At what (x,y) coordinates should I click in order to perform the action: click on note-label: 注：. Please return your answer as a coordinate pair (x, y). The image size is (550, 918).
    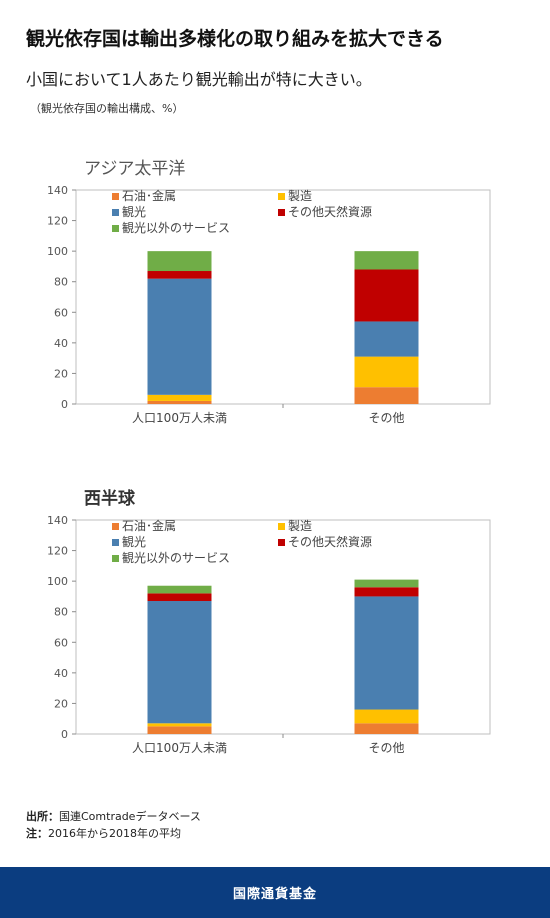
    Looking at the image, I should click on (37, 833).